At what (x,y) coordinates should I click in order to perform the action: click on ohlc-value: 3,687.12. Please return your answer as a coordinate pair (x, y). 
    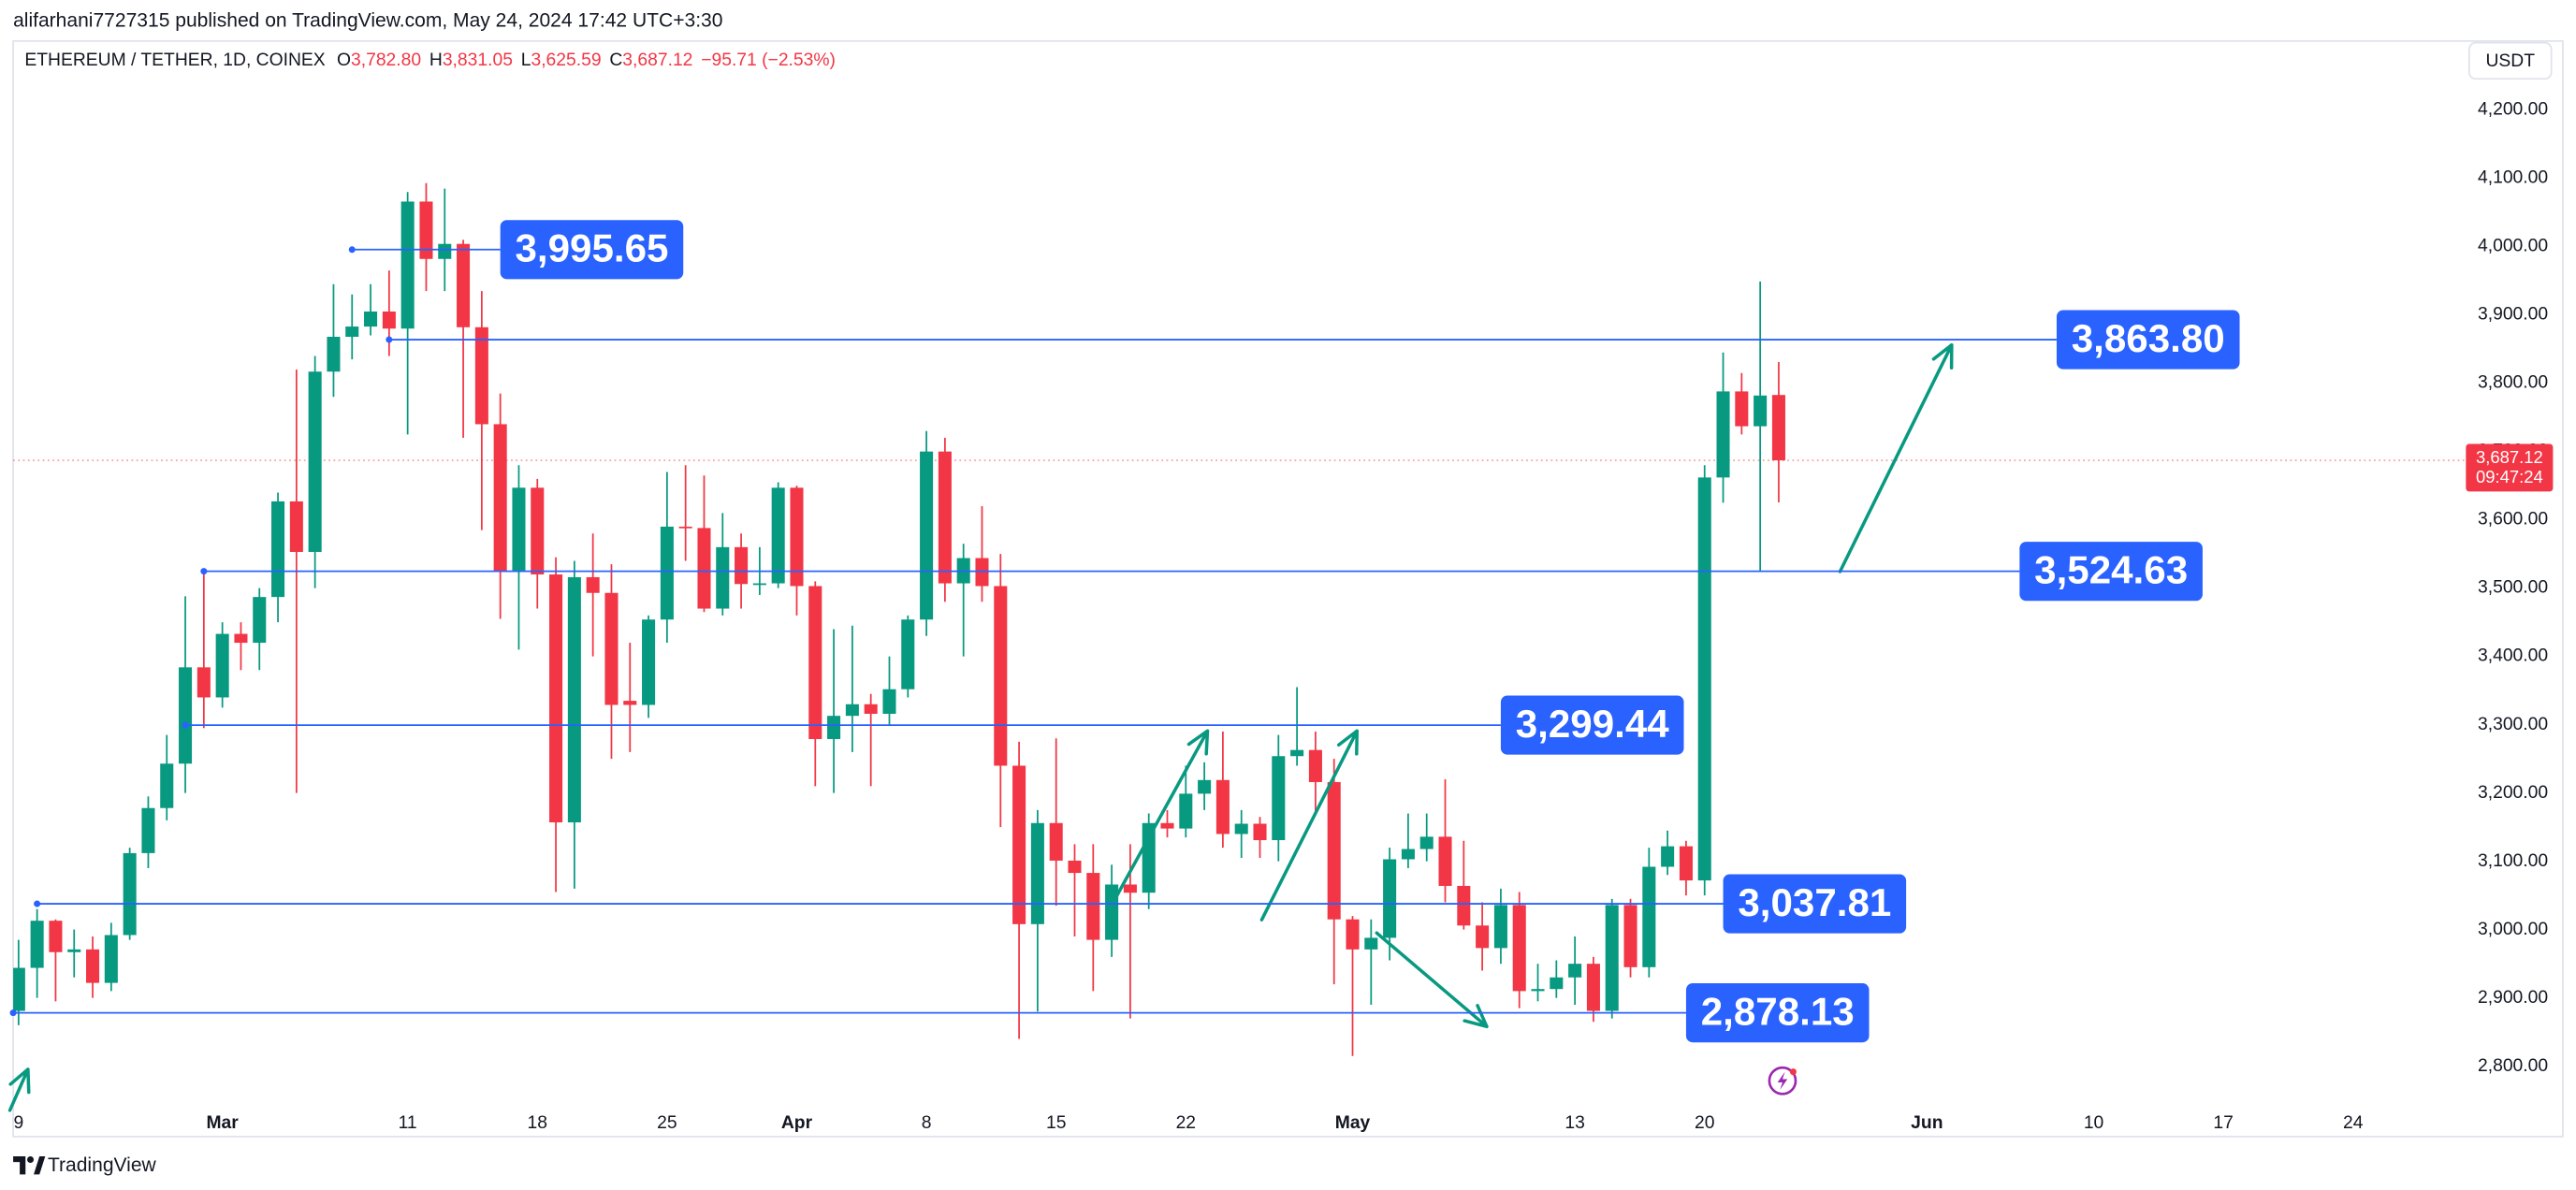
    Looking at the image, I should click on (657, 60).